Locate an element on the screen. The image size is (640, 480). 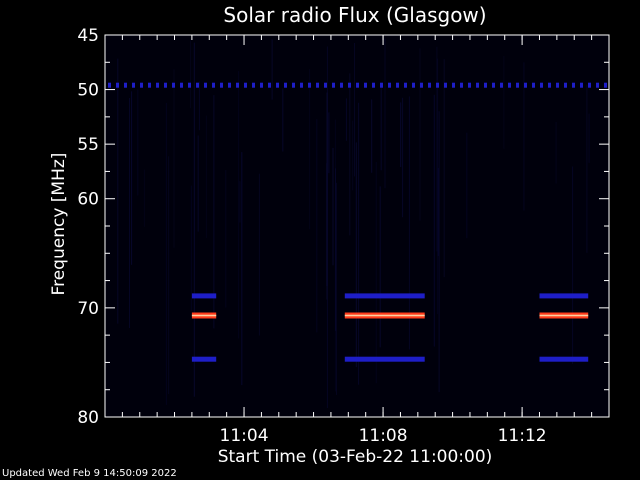
x-axis-label: Start Time (03-Feb-22 11:00:00) is located at coordinates (355, 457).